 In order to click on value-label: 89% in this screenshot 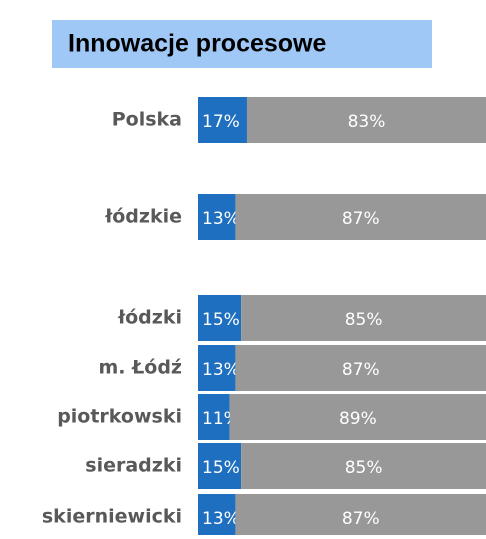, I will do `click(358, 419)`.